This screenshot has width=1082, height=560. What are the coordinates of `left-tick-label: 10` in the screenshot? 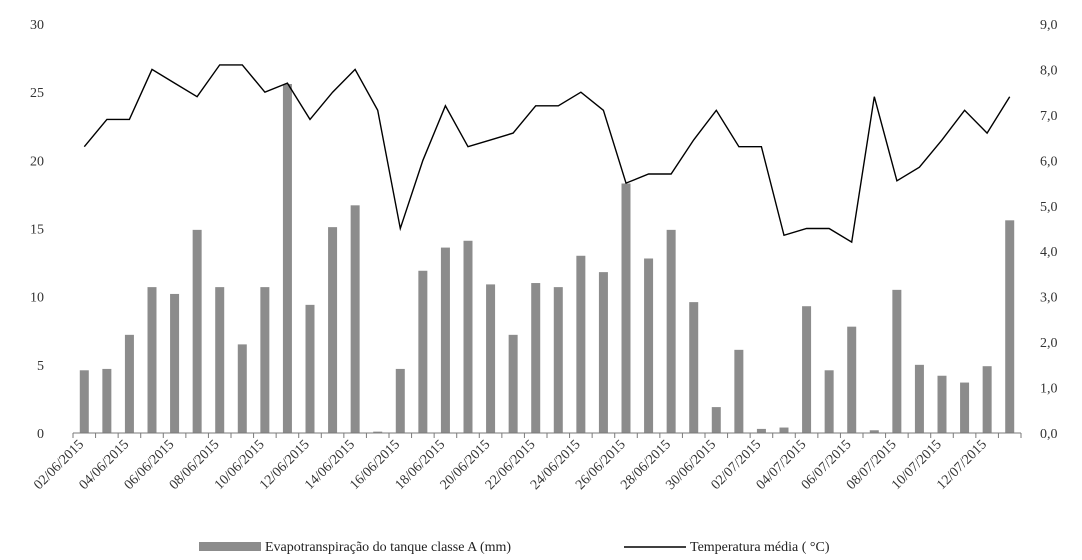 It's located at (37, 298).